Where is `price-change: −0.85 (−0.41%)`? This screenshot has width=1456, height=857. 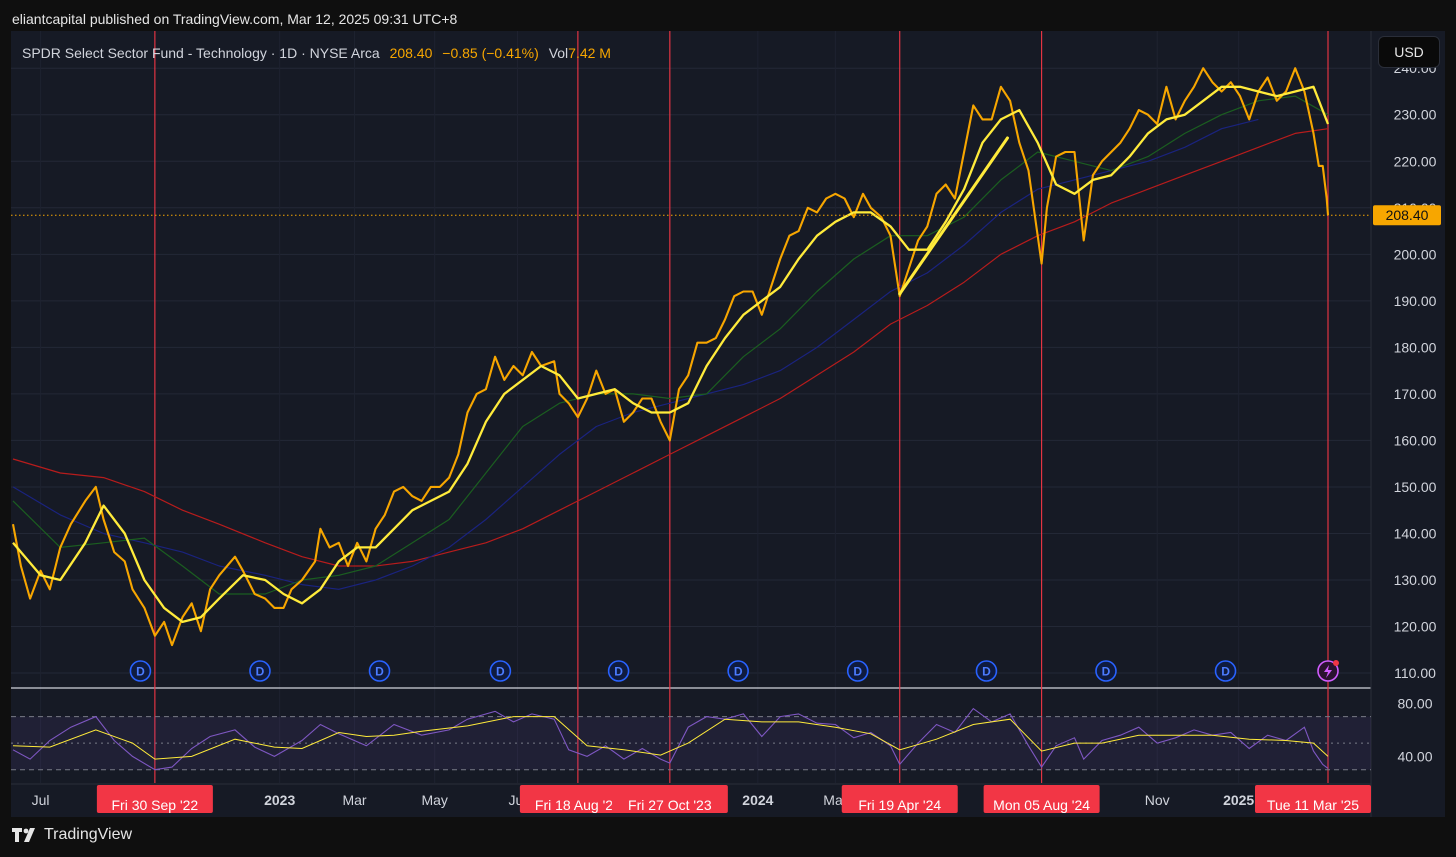
price-change: −0.85 (−0.41%) is located at coordinates (490, 53).